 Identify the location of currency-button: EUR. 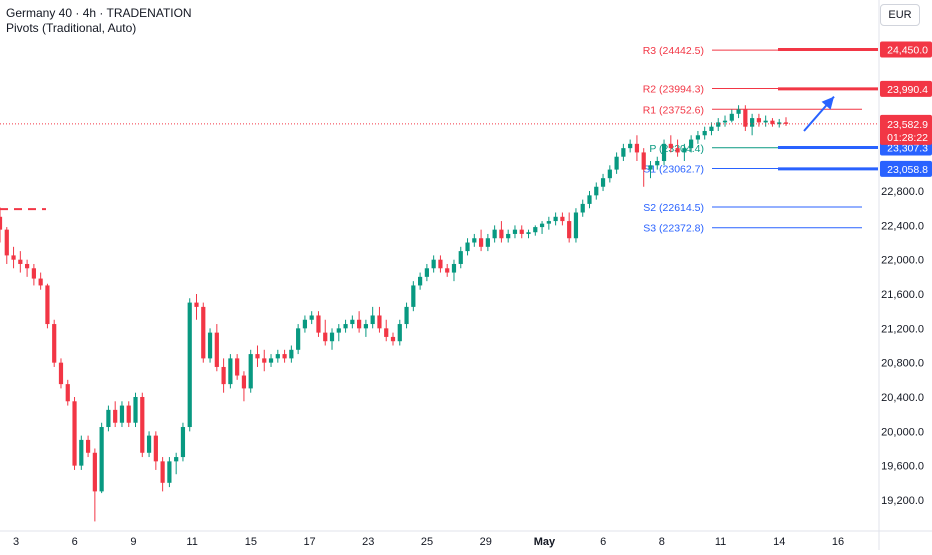
(900, 15).